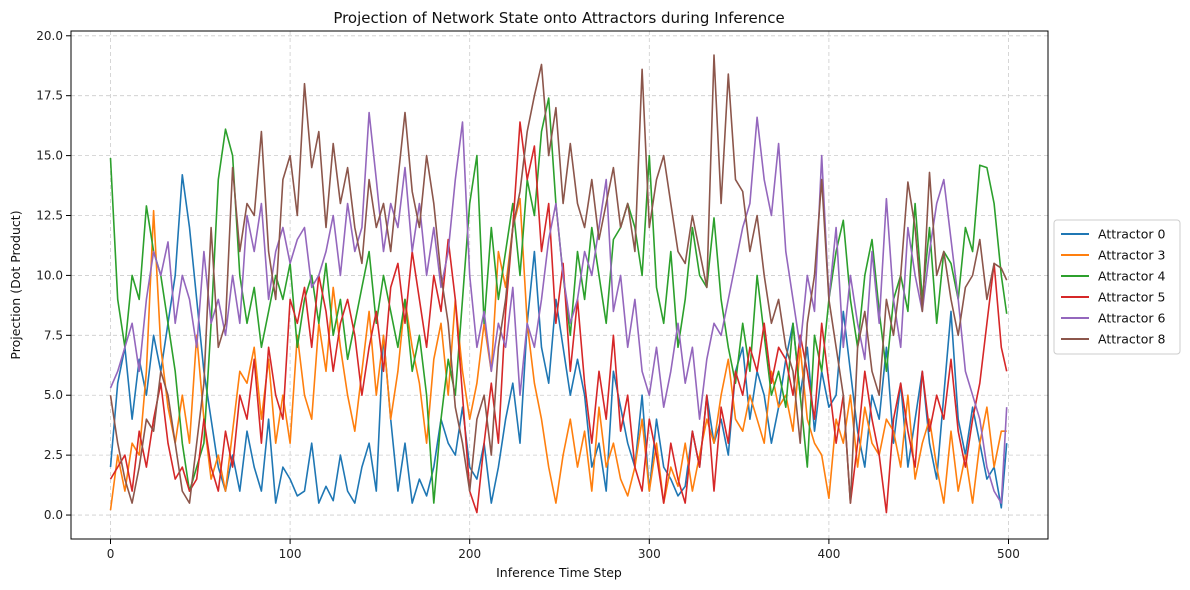 This screenshot has height=590, width=1190. I want to click on legend-label: Attractor 0, so click(1131, 234).